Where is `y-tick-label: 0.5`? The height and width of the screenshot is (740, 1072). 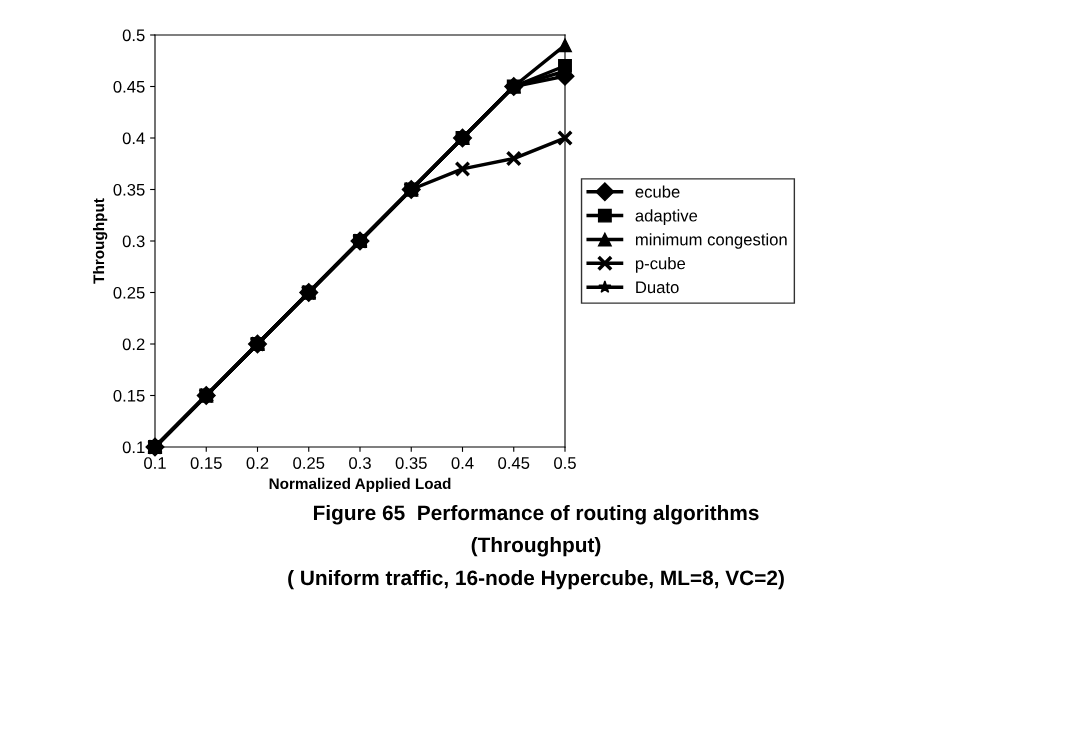 y-tick-label: 0.5 is located at coordinates (133, 35).